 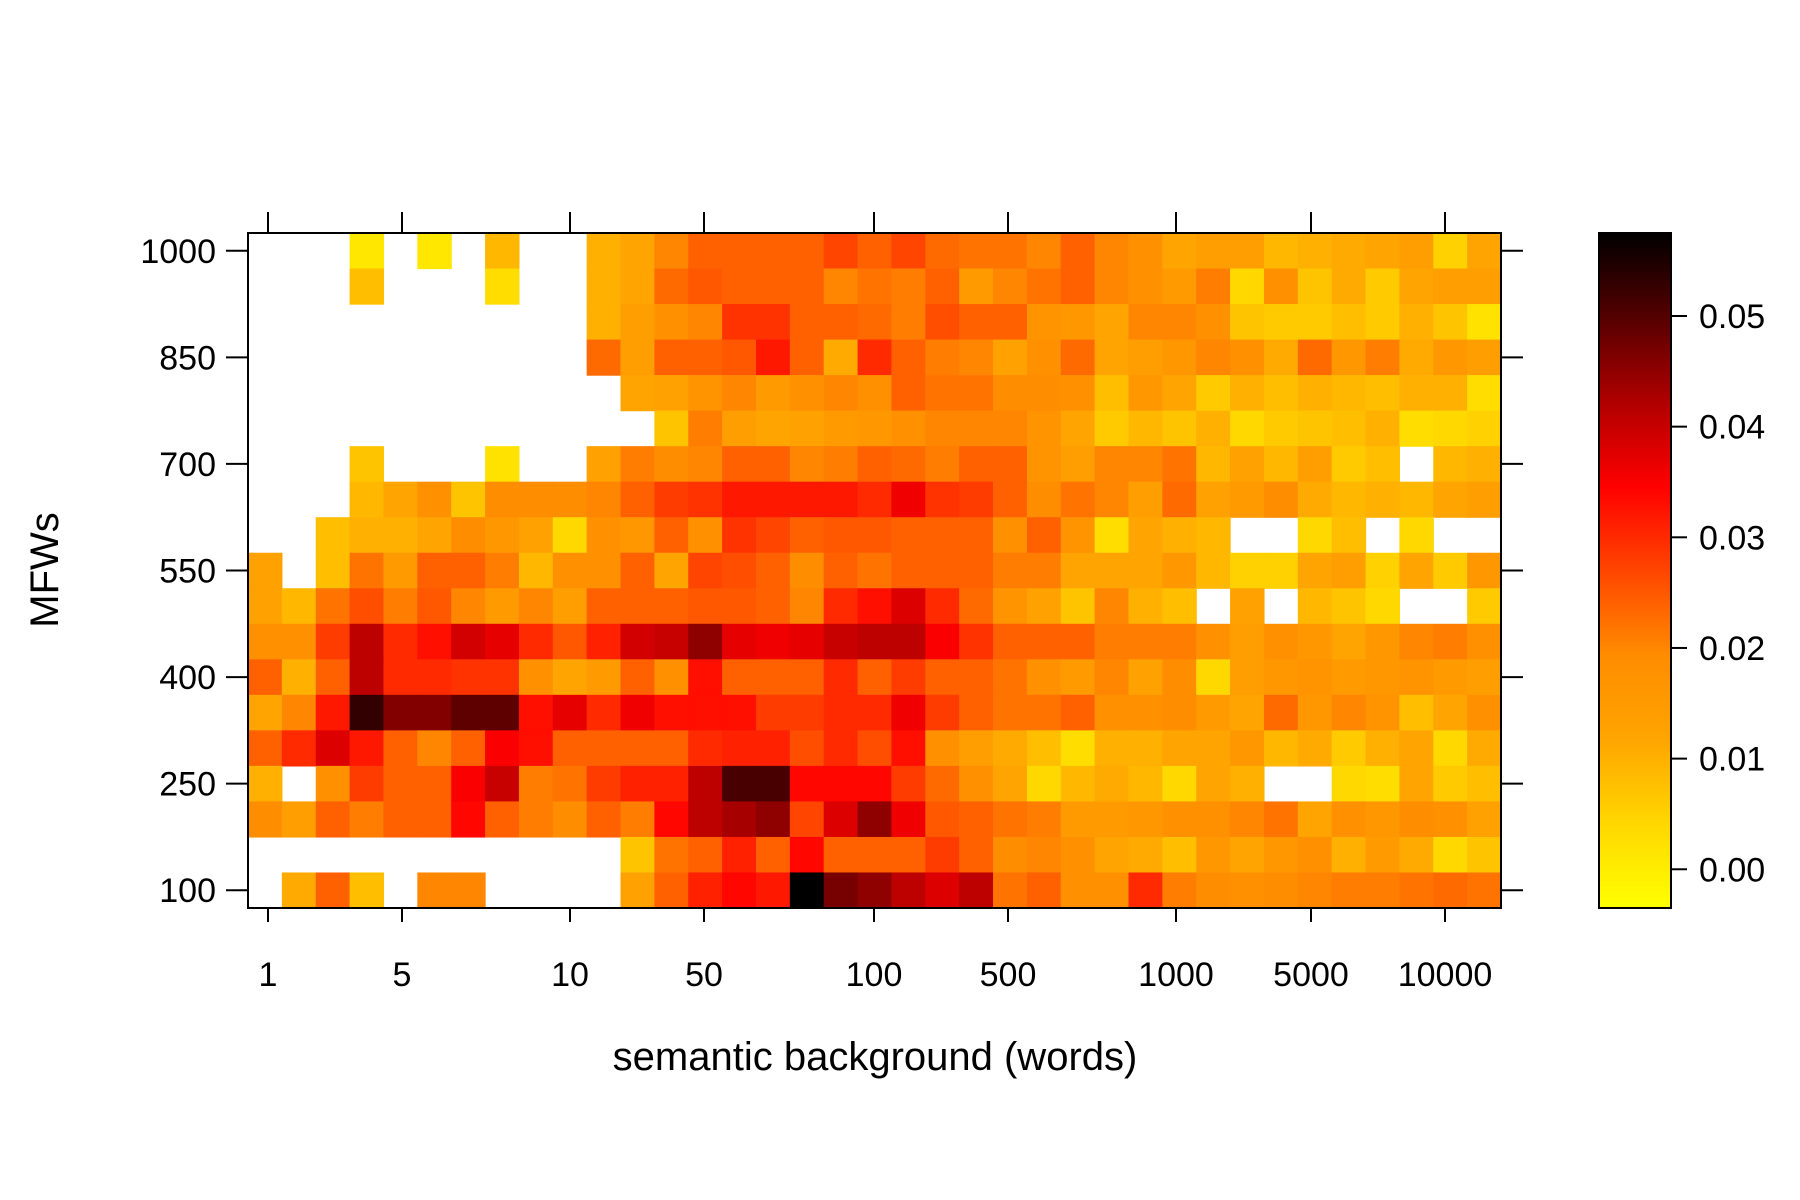 What do you see at coordinates (1732, 317) in the screenshot?
I see `colorbar-tick-label: 0.05` at bounding box center [1732, 317].